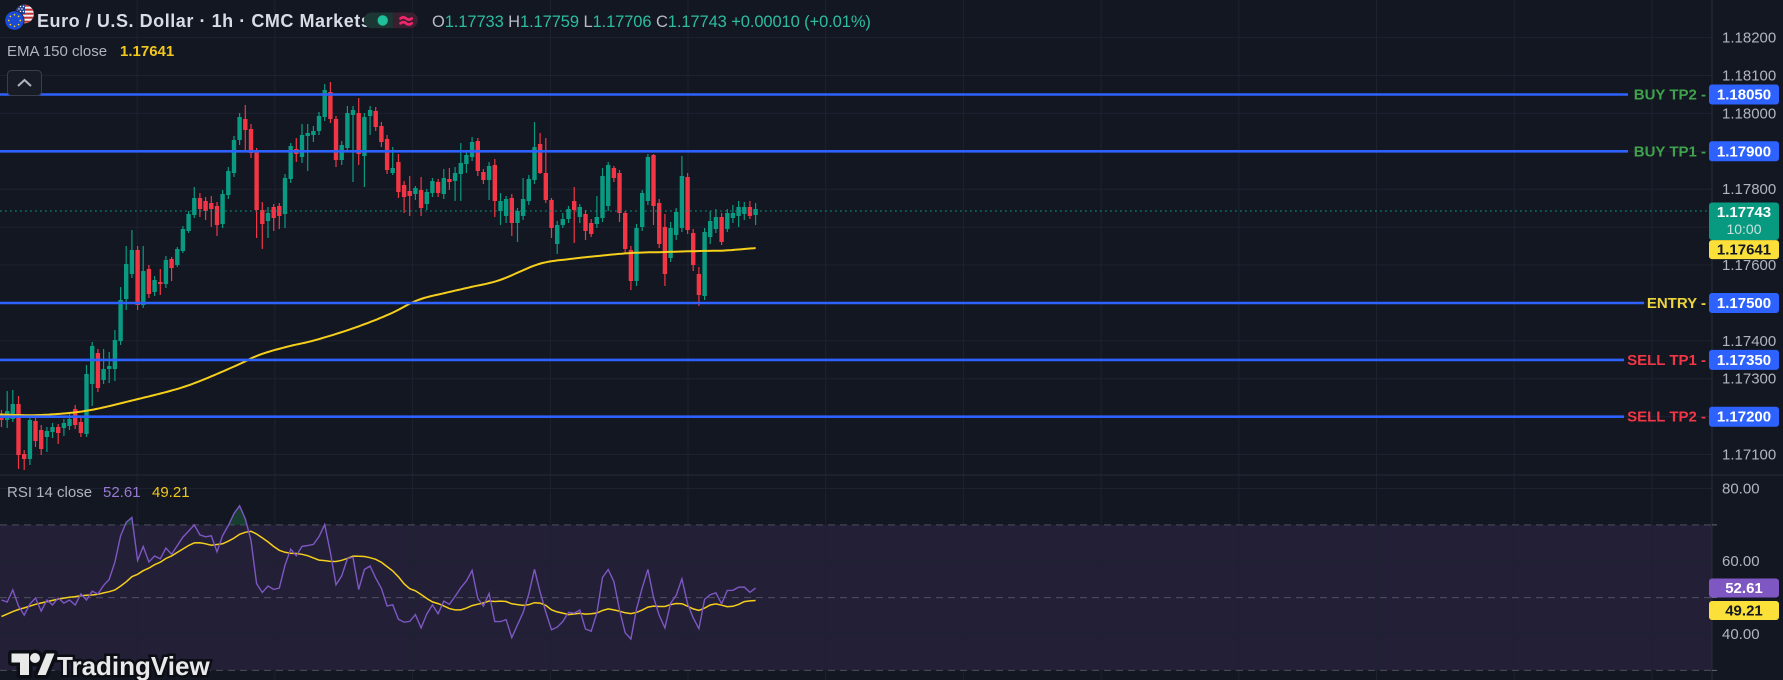 The height and width of the screenshot is (680, 1783). I want to click on svg-text: 1.17900, so click(1744, 151).